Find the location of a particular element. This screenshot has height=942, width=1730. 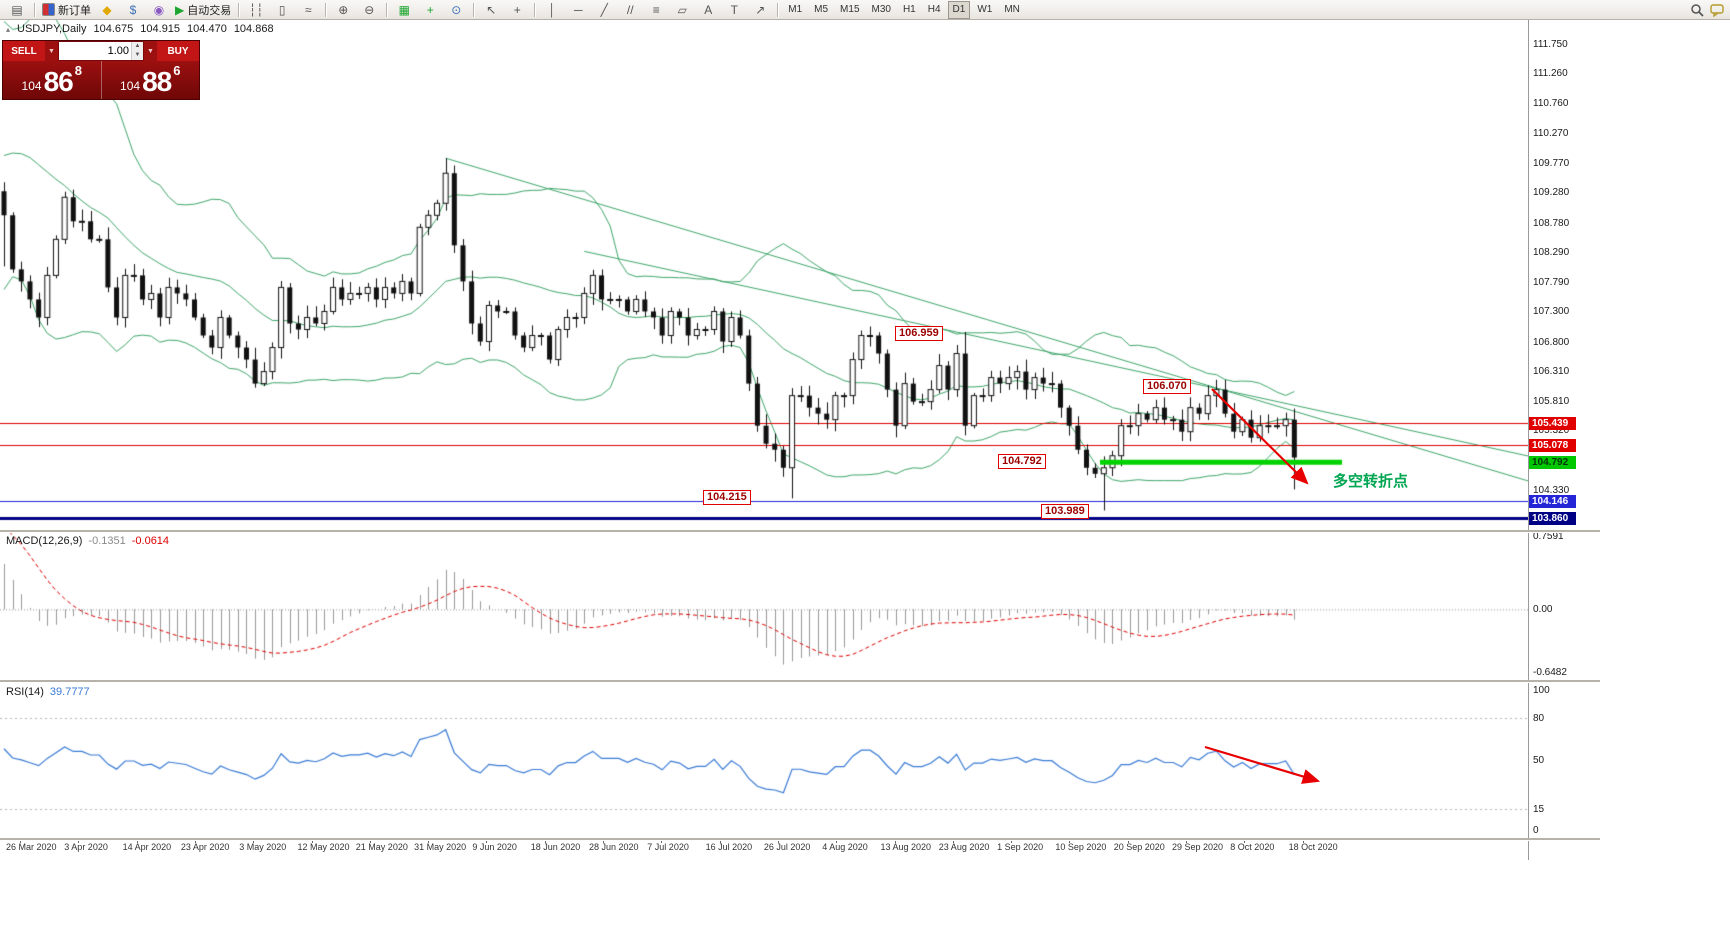

metaeditor-icon: ◆ is located at coordinates (107, 10).